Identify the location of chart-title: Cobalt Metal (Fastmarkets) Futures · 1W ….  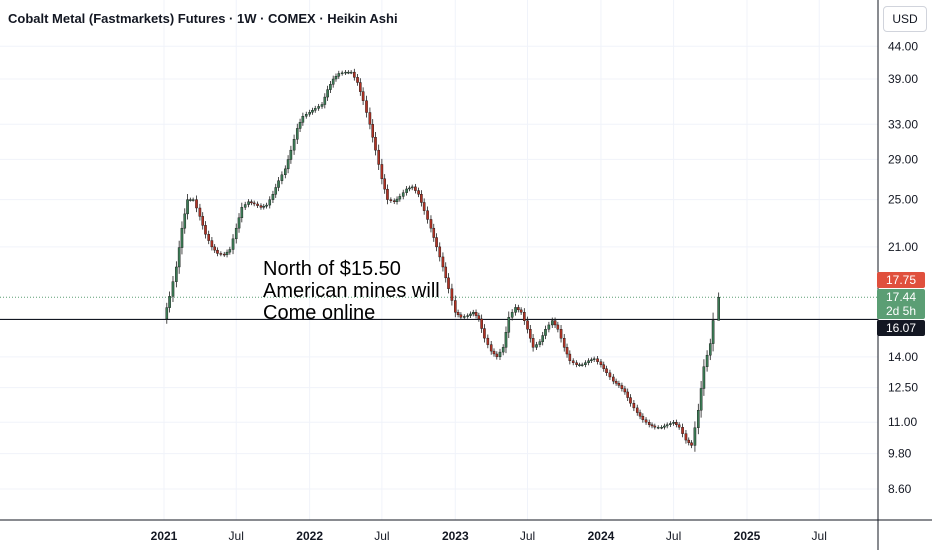
(203, 18).